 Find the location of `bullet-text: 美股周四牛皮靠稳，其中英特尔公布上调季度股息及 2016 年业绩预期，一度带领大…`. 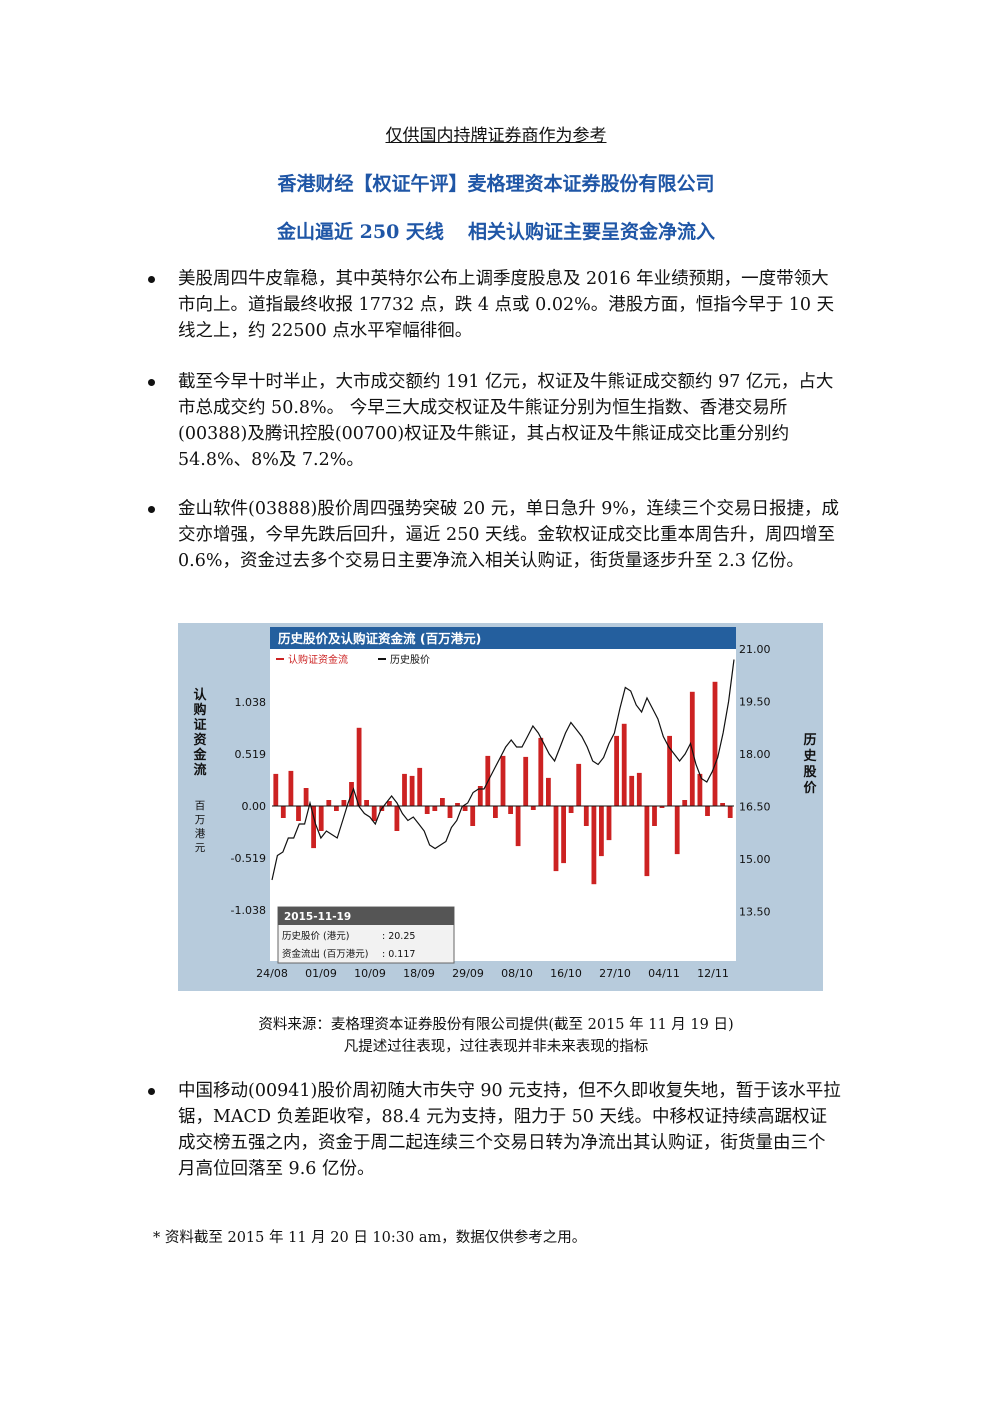

bullet-text: 美股周四牛皮靠稳，其中英特尔公布上调季度股息及 2016 年业绩预期，一度带领大… is located at coordinates (506, 305).